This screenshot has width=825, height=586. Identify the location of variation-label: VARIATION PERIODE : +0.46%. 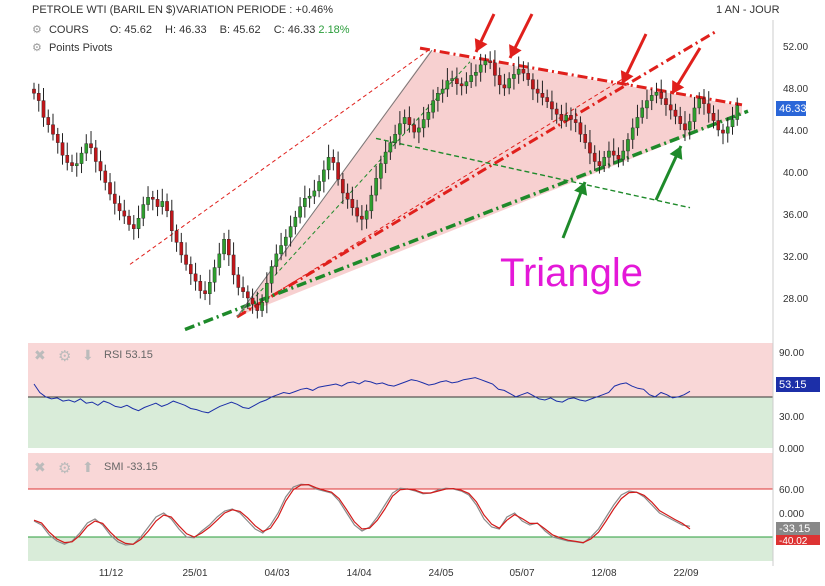
(255, 10).